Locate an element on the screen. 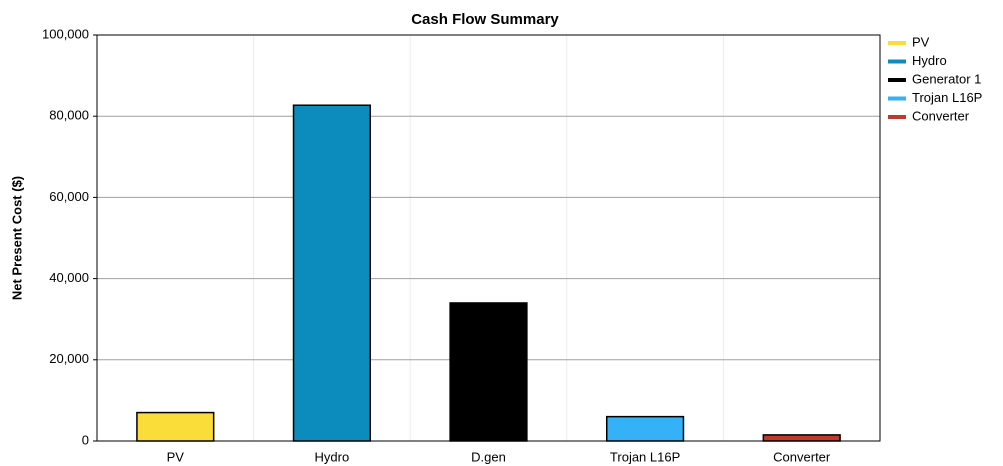  legend-label: Generator 1 is located at coordinates (946, 78).